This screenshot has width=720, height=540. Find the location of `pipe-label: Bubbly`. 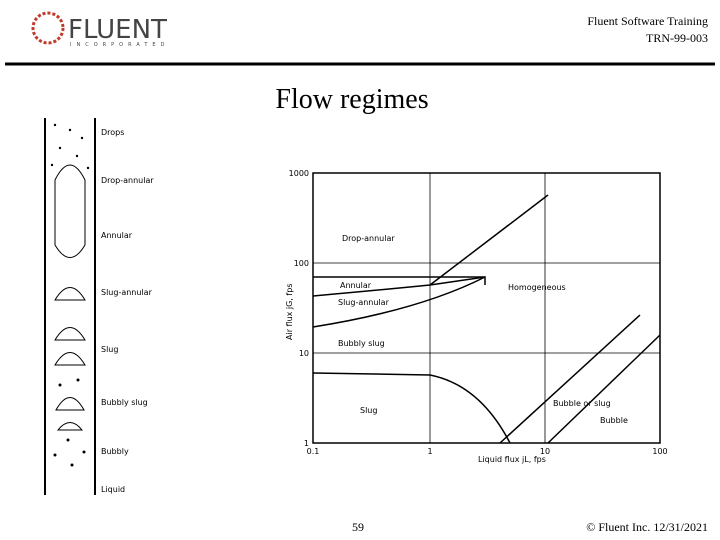

pipe-label: Bubbly is located at coordinates (115, 451).